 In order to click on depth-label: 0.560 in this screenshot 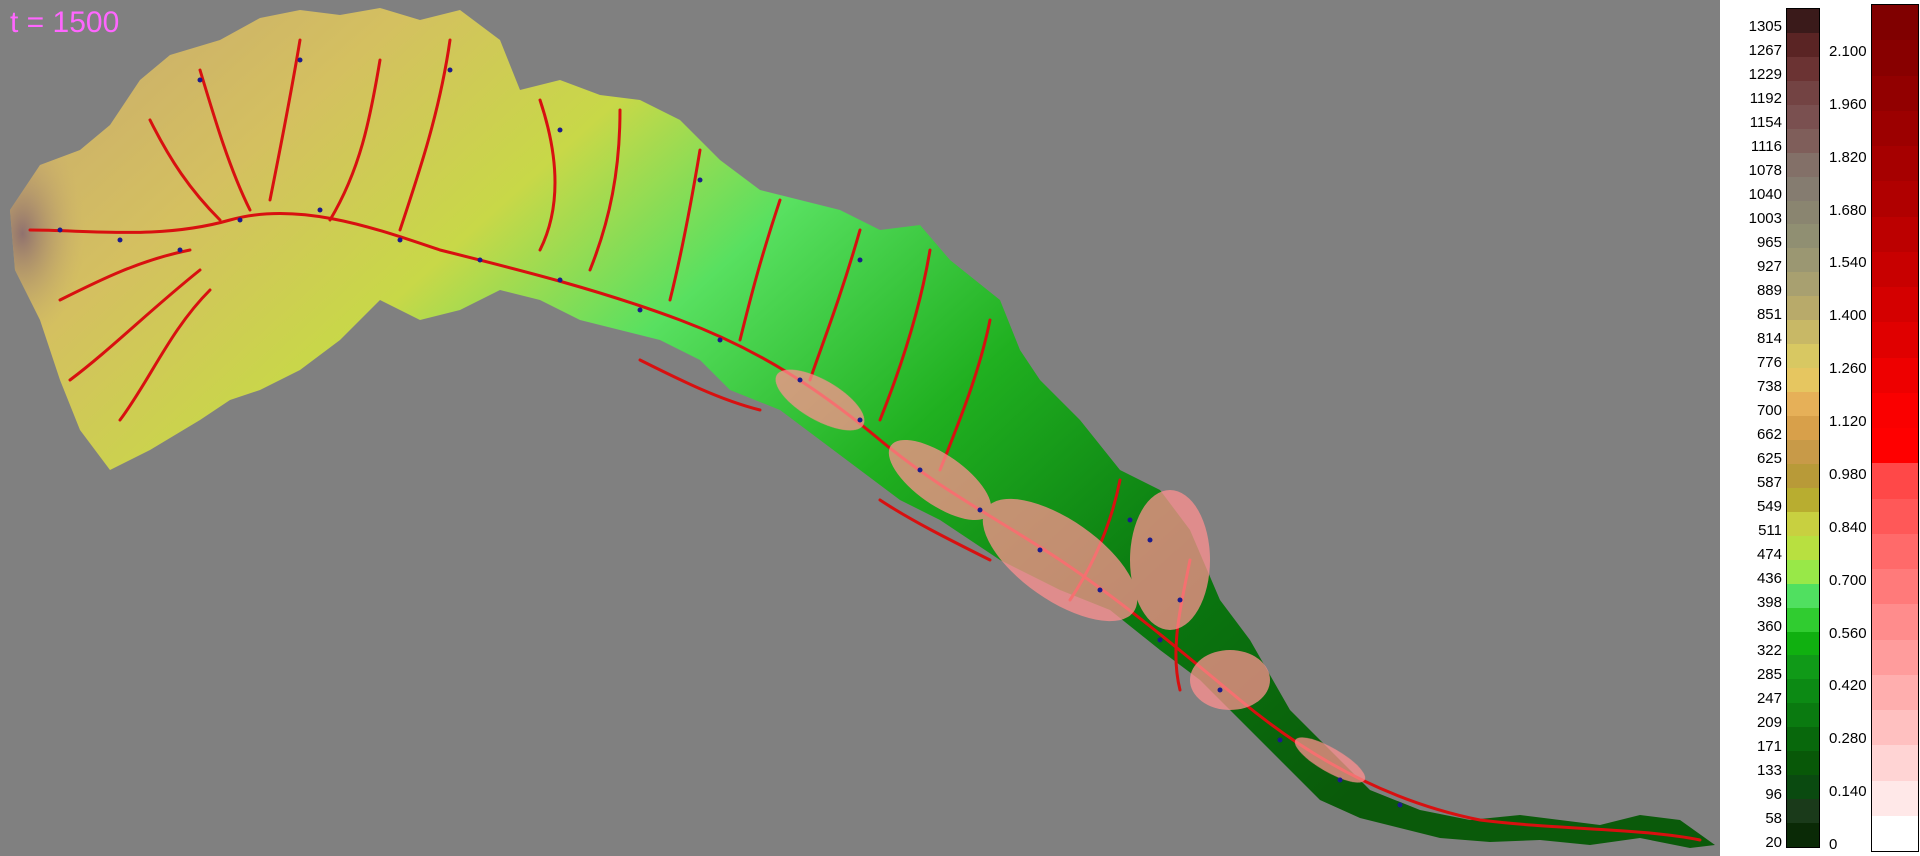, I will do `click(1848, 633)`.